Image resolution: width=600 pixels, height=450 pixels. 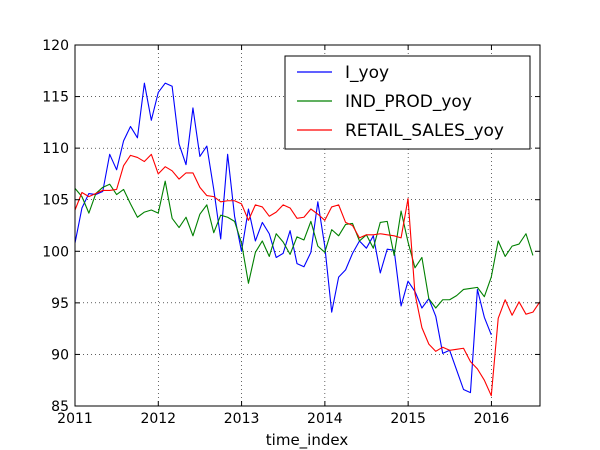 I want to click on legend-label: I_yoy, so click(x=367, y=73).